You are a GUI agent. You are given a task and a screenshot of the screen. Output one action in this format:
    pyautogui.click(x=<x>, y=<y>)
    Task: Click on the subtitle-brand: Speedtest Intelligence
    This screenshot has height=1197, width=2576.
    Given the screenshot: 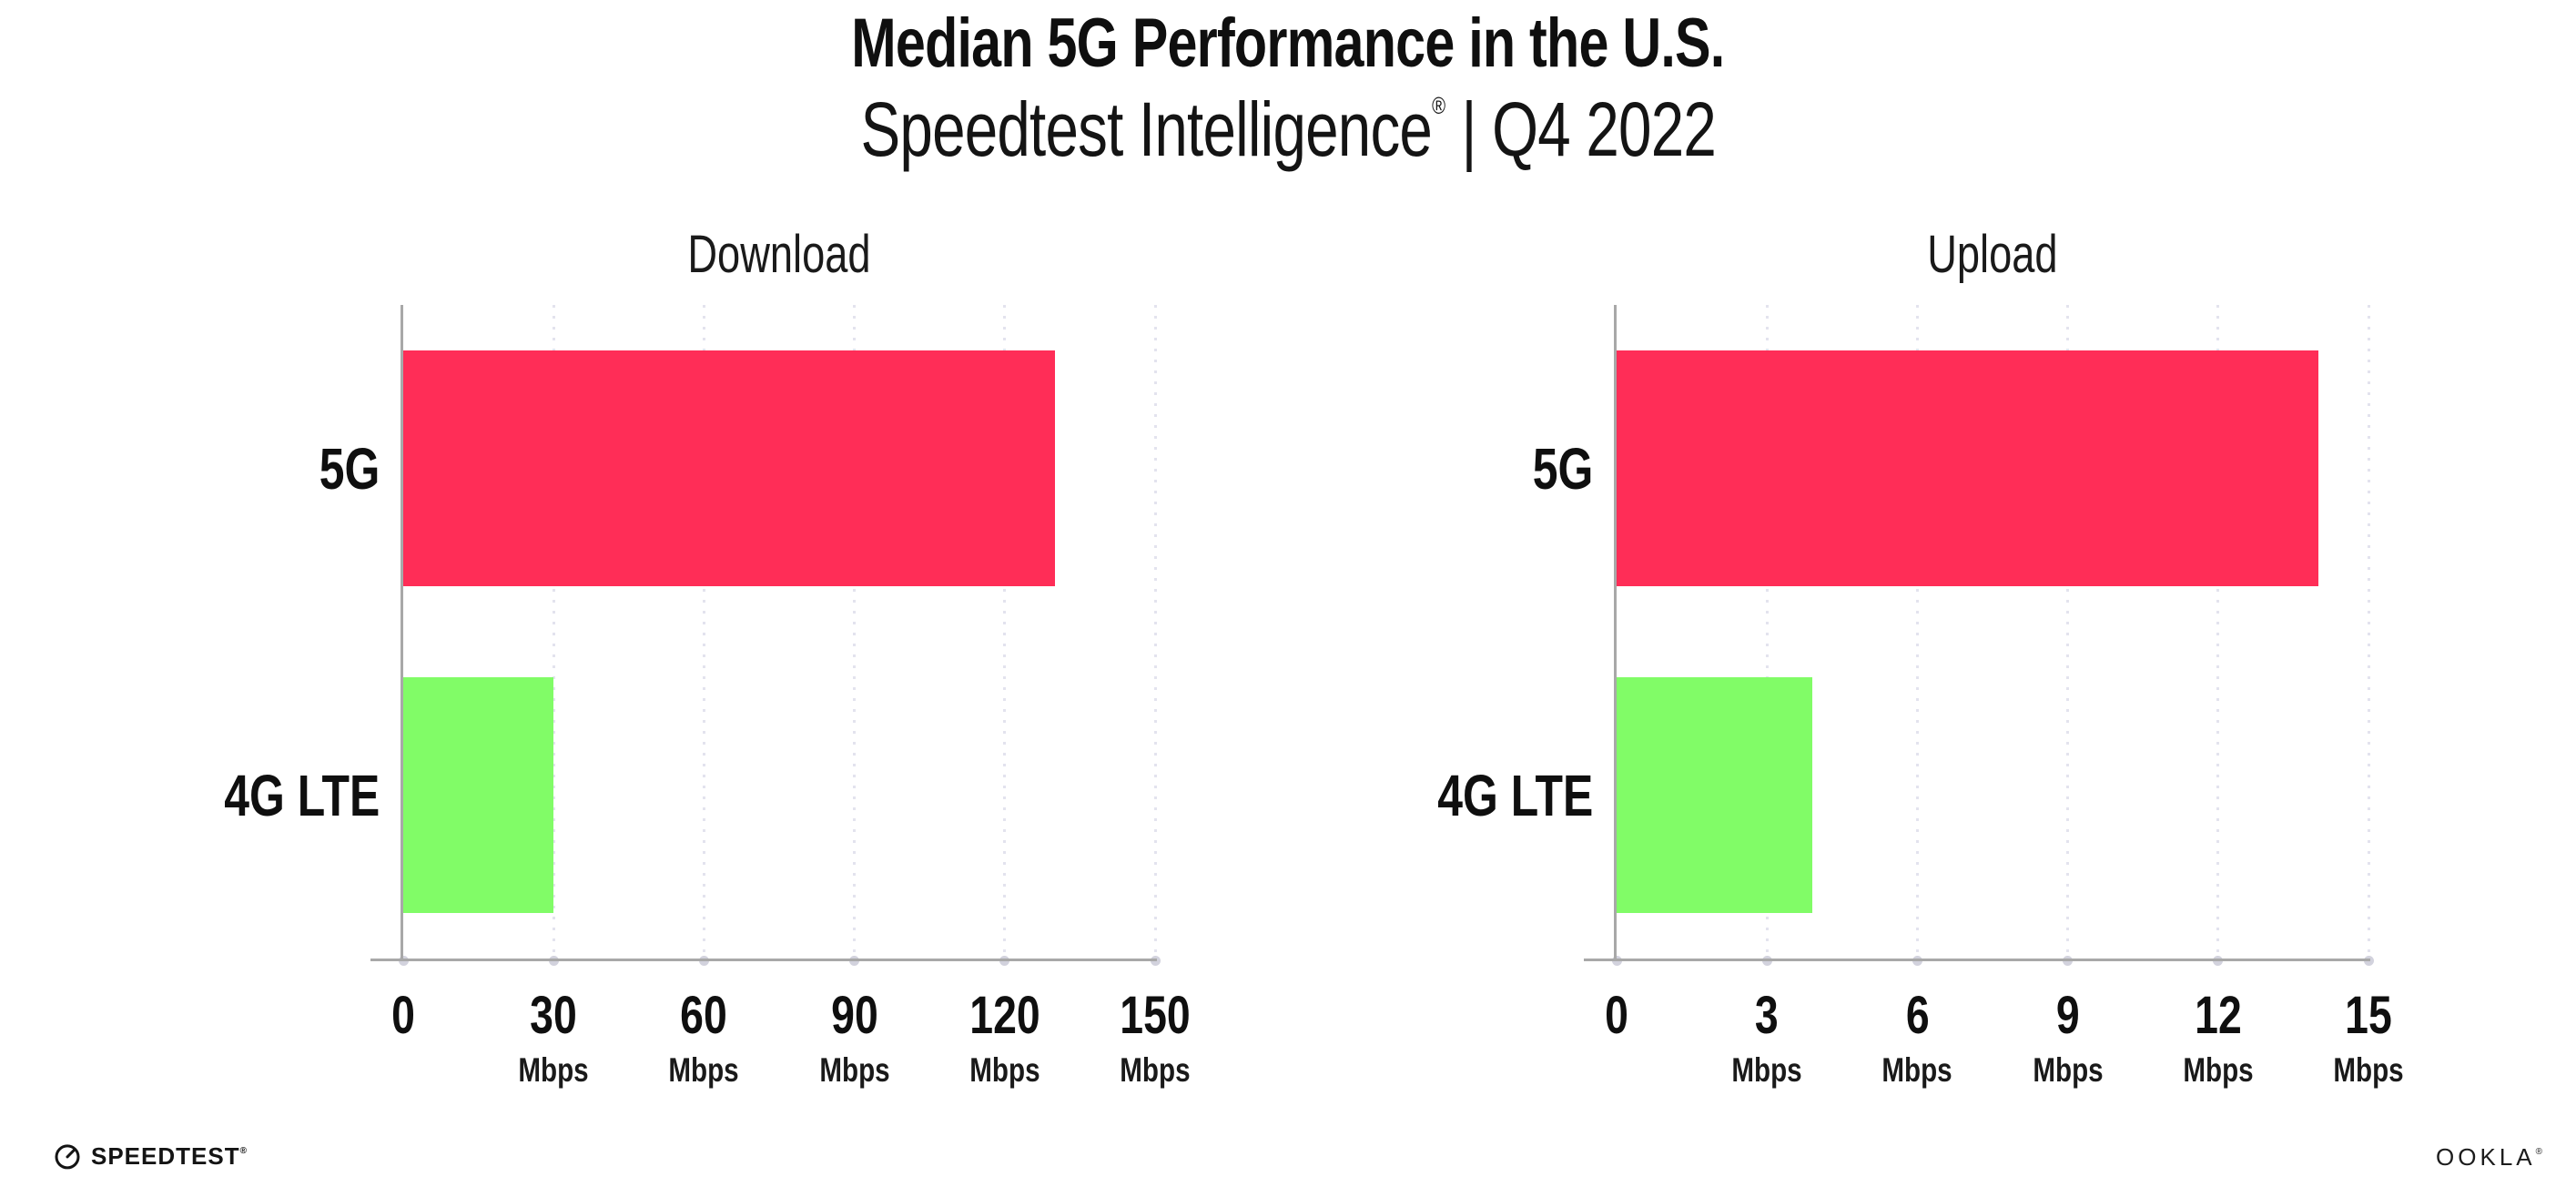 What is the action you would take?
    pyautogui.click(x=1146, y=129)
    